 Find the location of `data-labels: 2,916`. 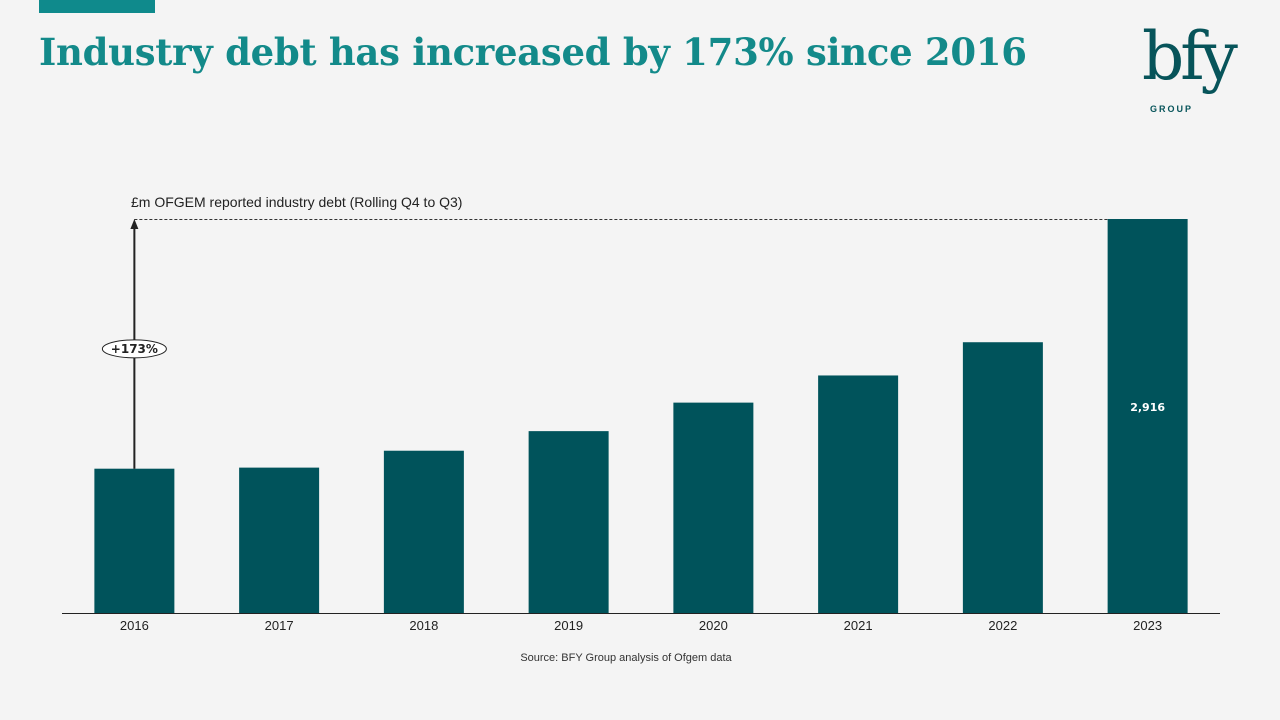

data-labels: 2,916 is located at coordinates (1147, 407).